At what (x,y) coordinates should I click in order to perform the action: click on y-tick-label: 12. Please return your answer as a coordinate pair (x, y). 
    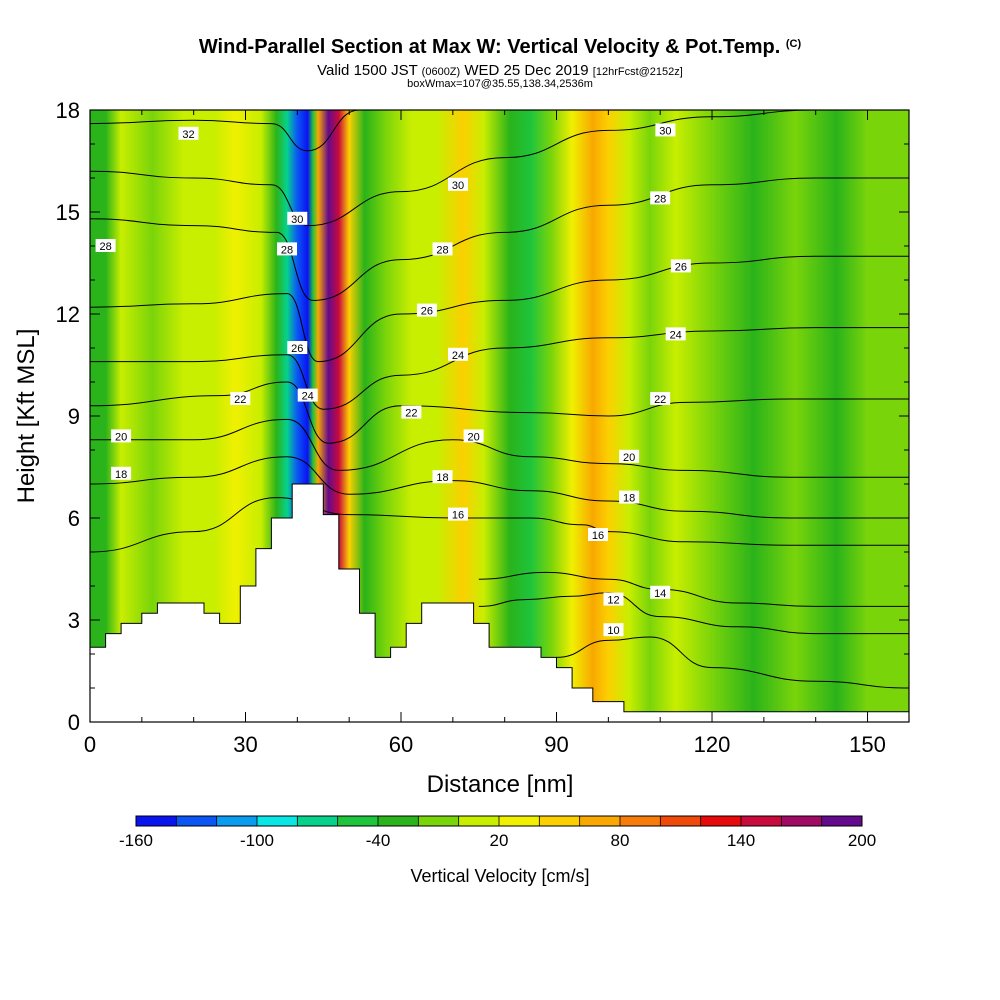
    Looking at the image, I should click on (68, 314).